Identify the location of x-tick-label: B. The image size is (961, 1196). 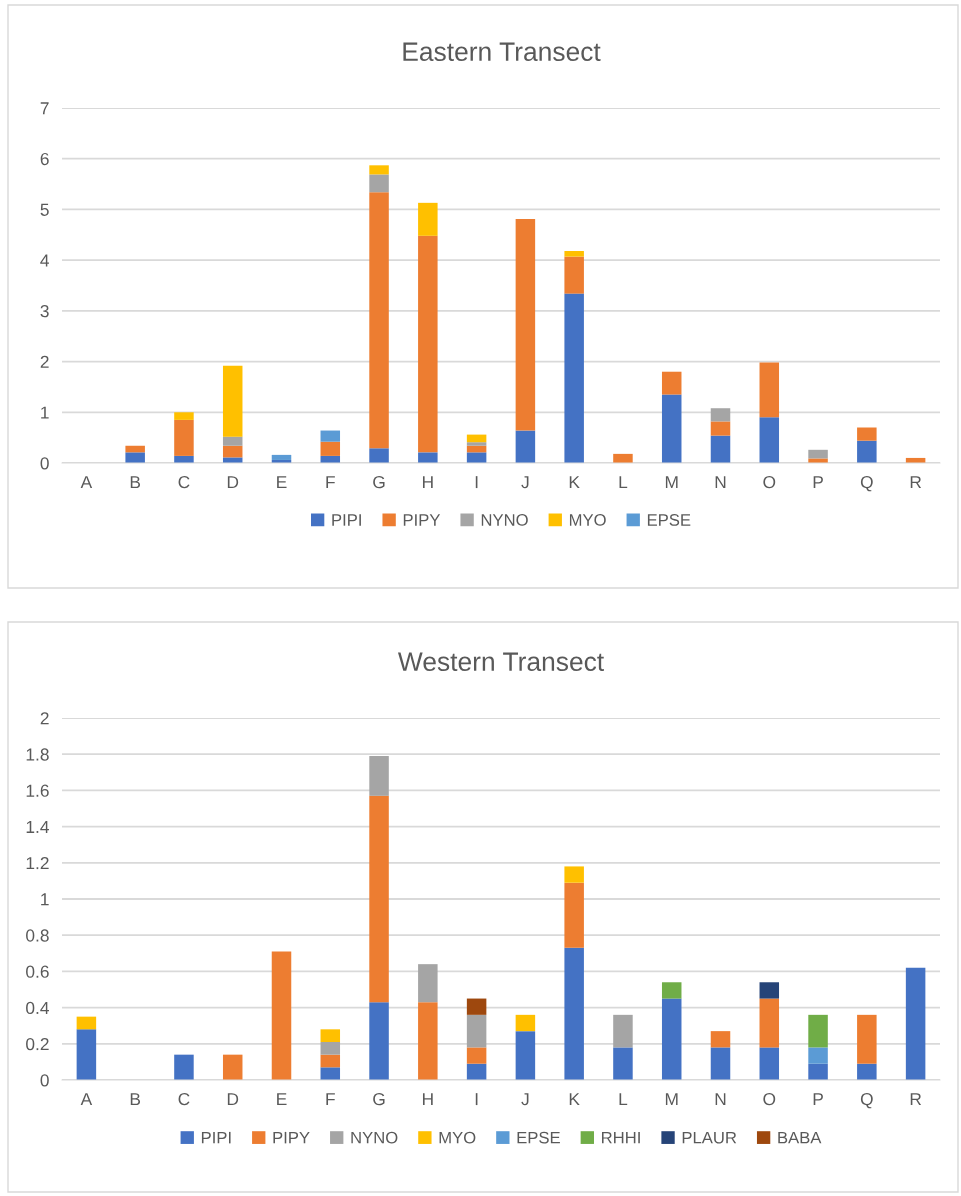
(135, 1099).